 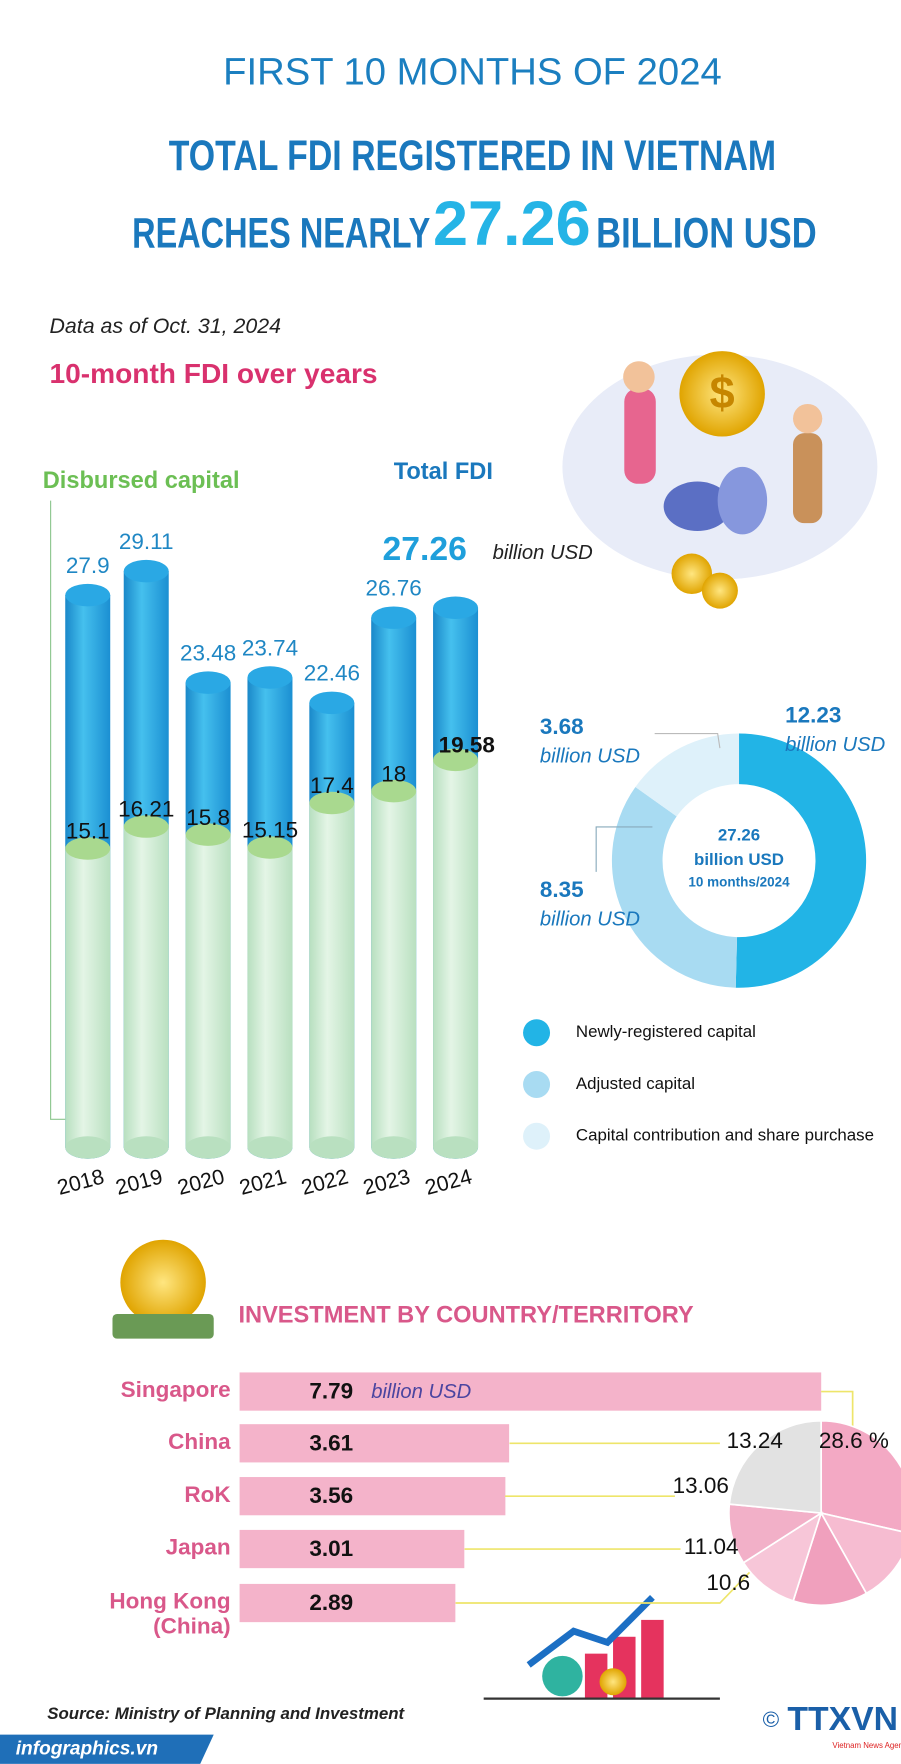 What do you see at coordinates (601, 1647) in the screenshot?
I see `growth-icon` at bounding box center [601, 1647].